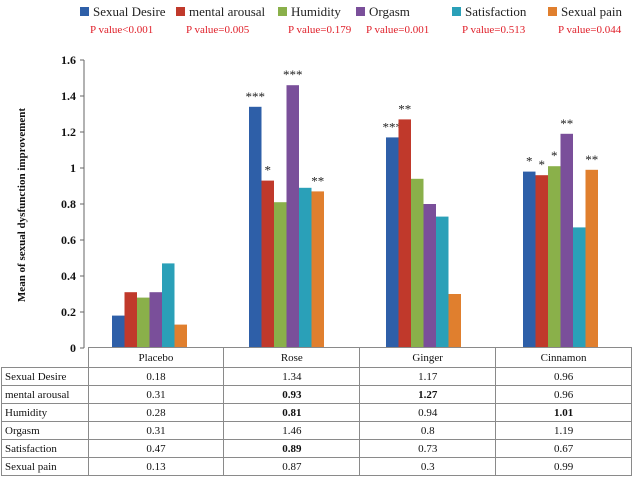  What do you see at coordinates (45, 394) in the screenshot?
I see `table-row-label: mental arousal` at bounding box center [45, 394].